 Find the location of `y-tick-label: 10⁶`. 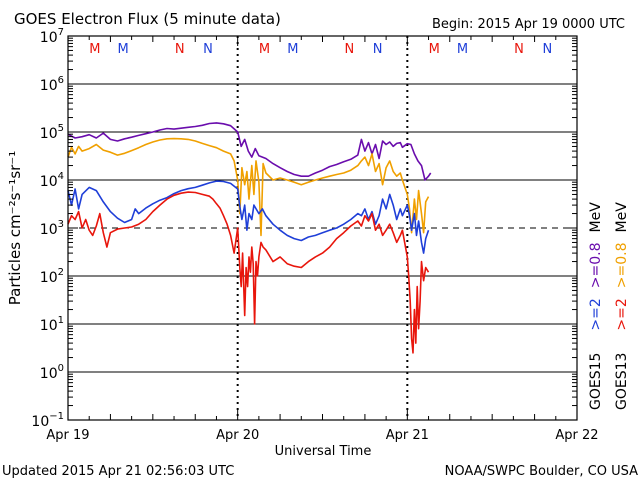

y-tick-label: 10⁶ is located at coordinates (52, 84).